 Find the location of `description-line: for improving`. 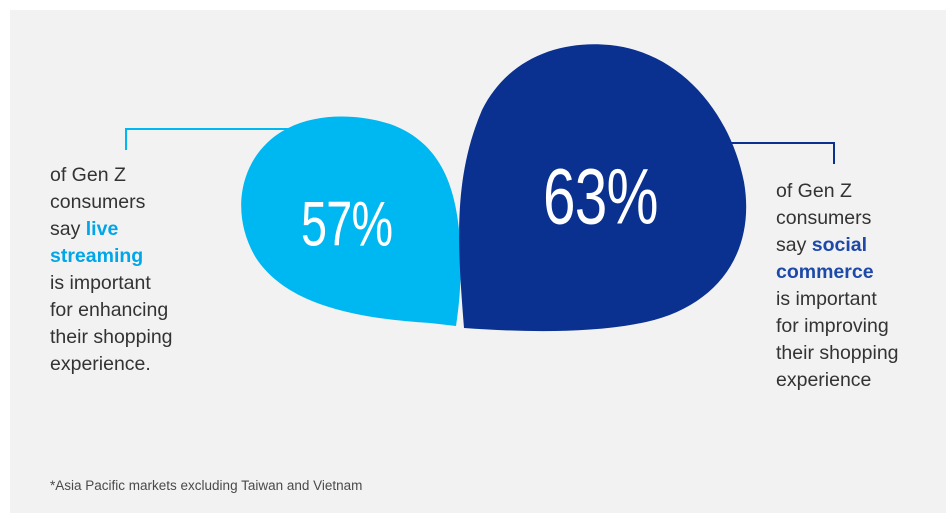

description-line: for improving is located at coordinates (837, 326).